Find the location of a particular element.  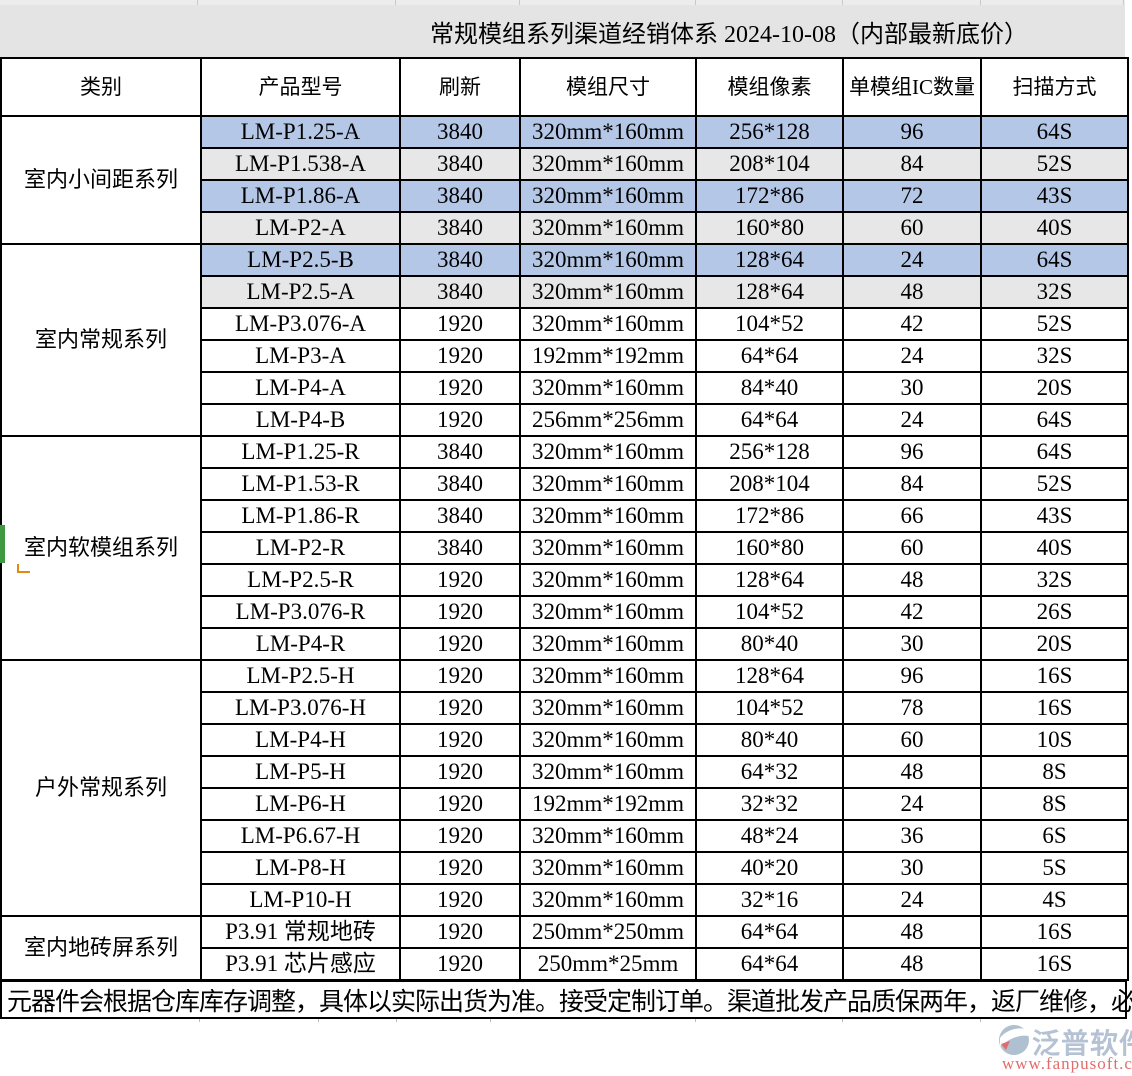

size-cell: 256mm*256mm is located at coordinates (608, 420).